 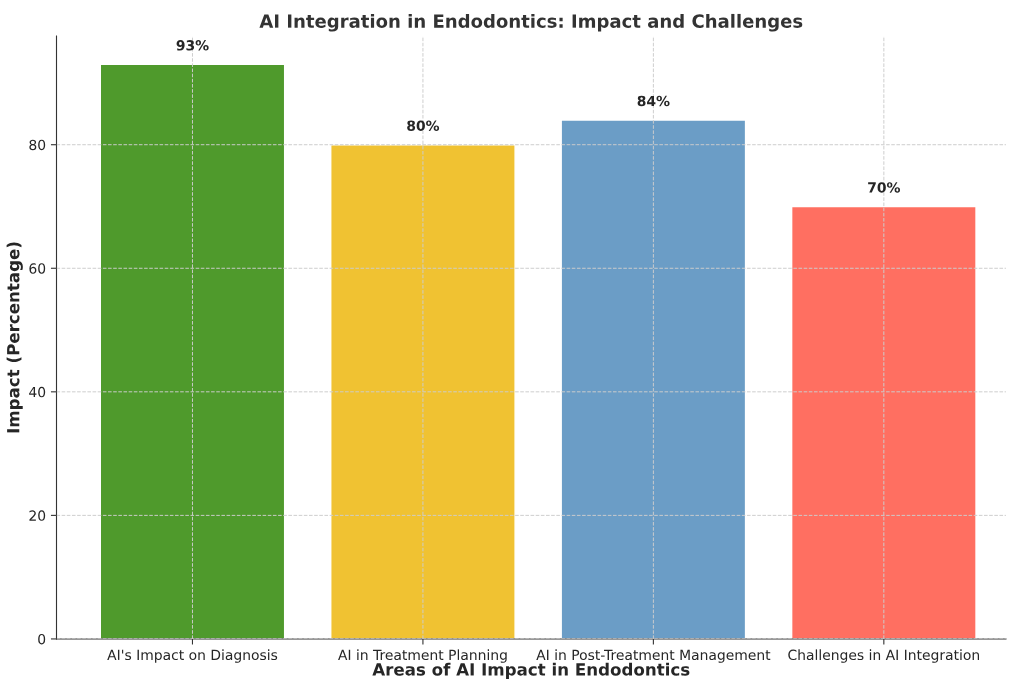 I want to click on y-tick-label: 20, so click(x=37, y=515).